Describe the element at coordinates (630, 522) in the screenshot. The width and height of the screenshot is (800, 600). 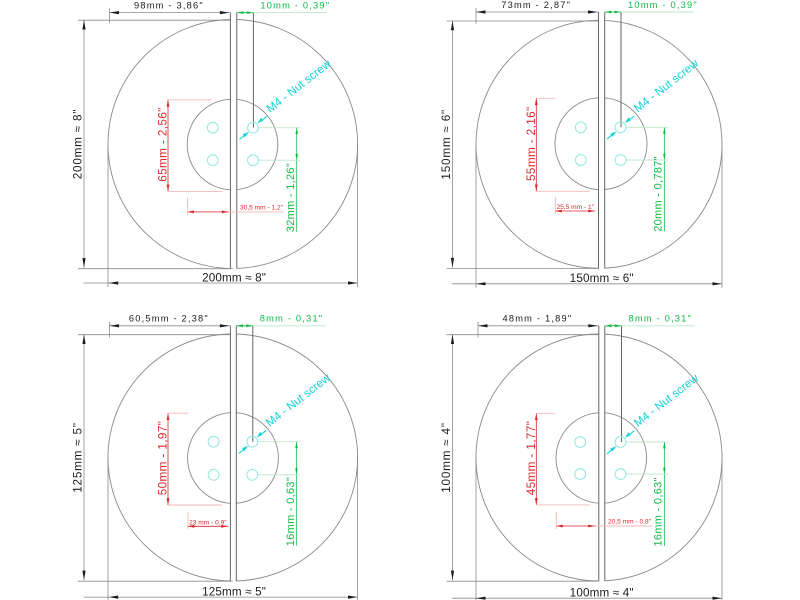
I see `svg-text: 20,5 mm - 0,8"` at that location.